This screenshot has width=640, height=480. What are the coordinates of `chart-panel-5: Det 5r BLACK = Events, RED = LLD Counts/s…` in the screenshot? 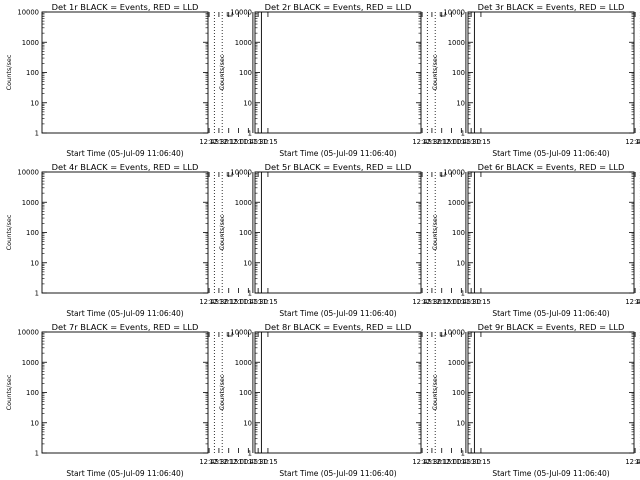 It's located at (354, 240).